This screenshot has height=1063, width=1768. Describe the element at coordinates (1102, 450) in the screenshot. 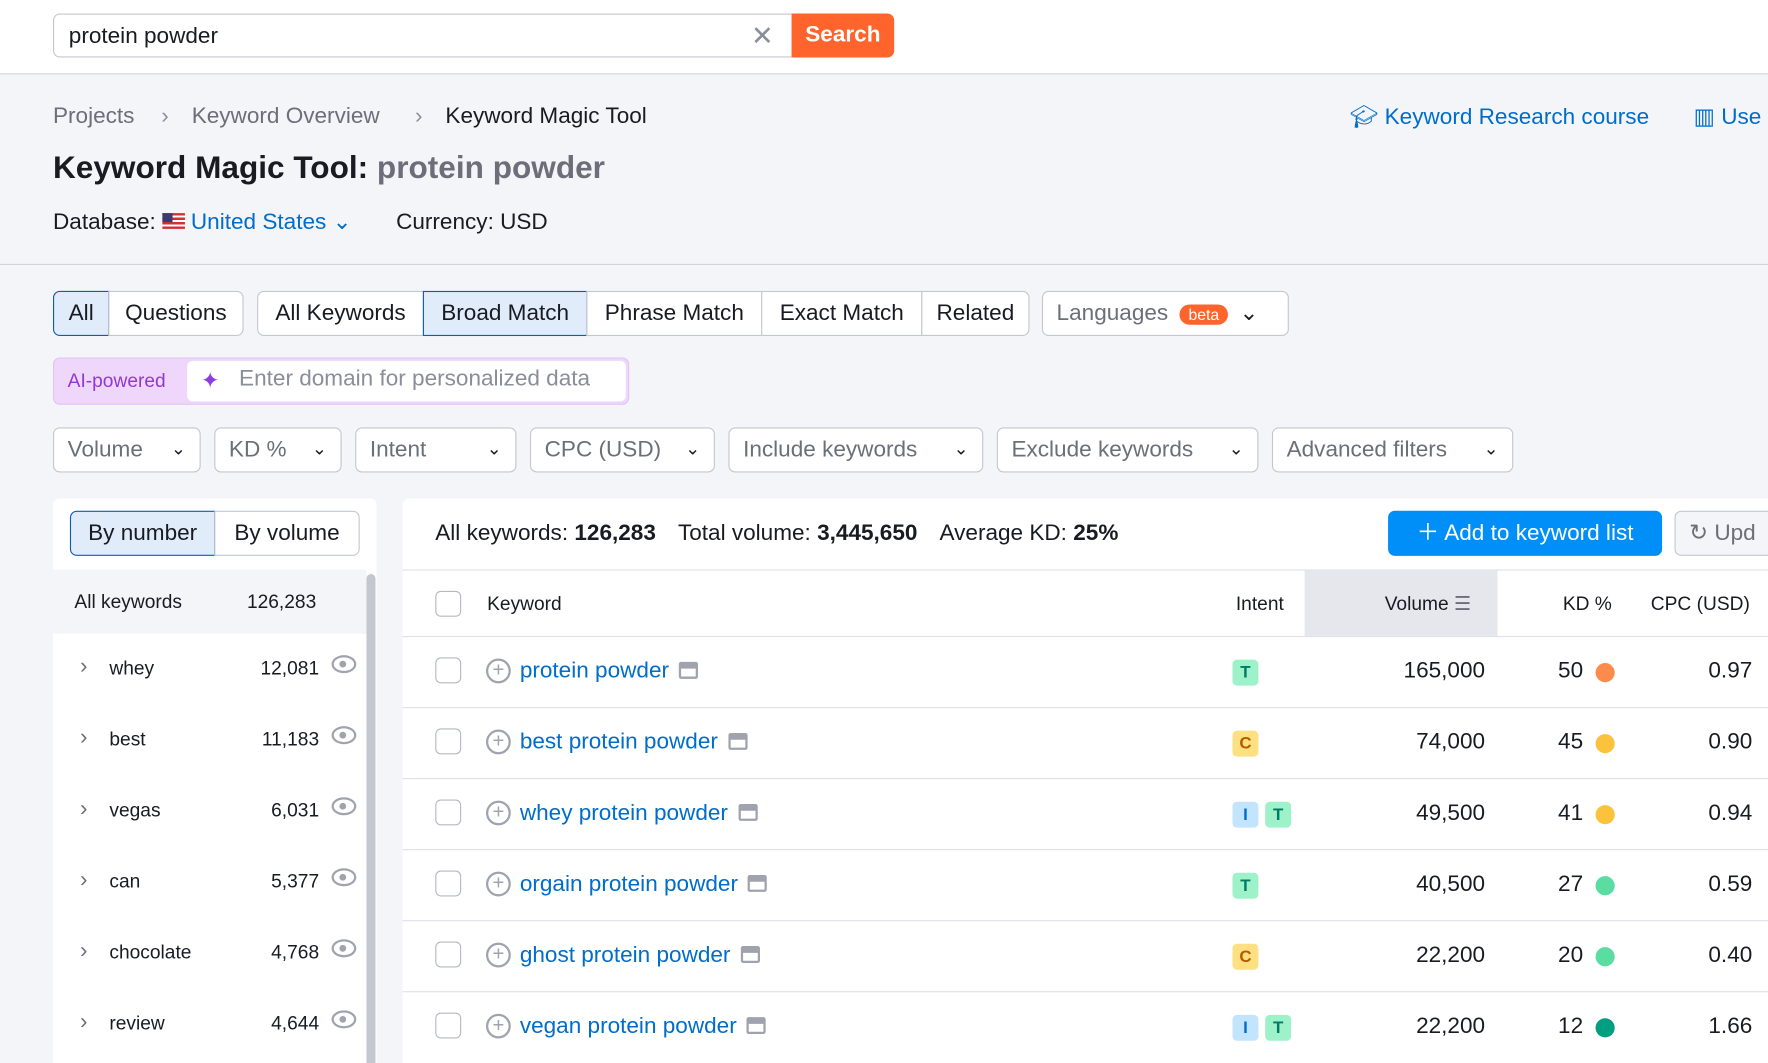

I see `filter-label: Exclude keywords` at that location.